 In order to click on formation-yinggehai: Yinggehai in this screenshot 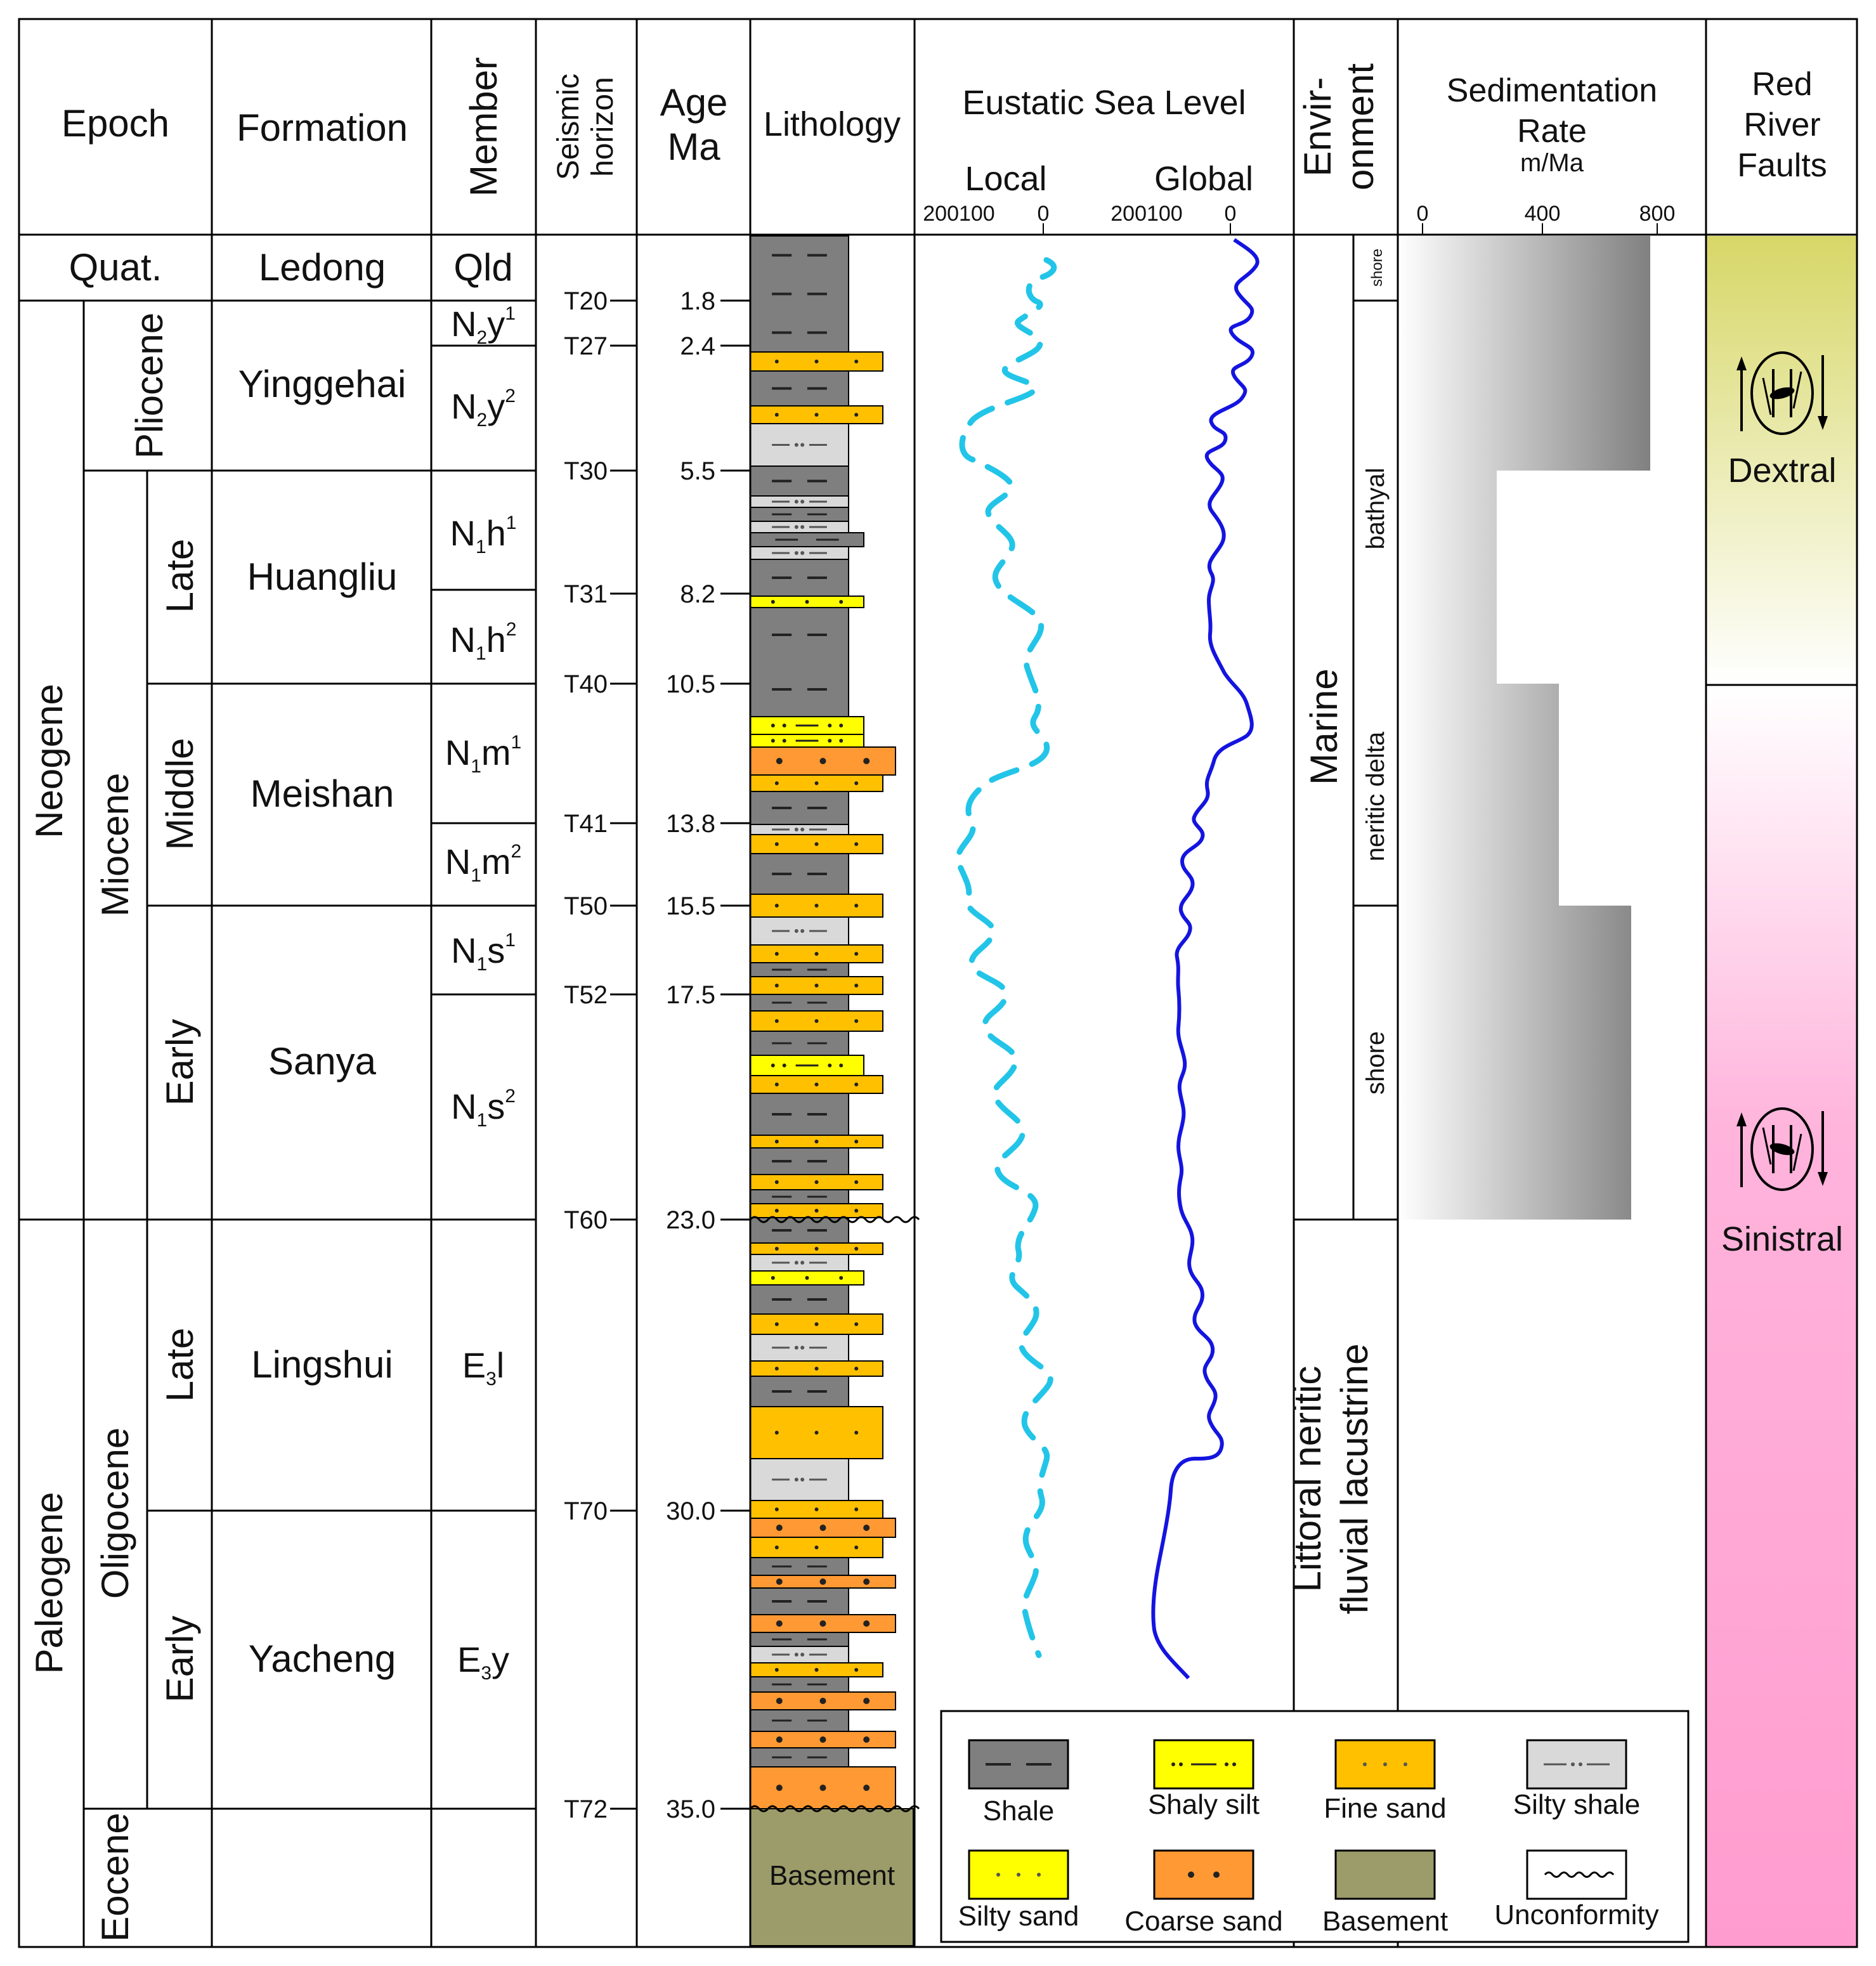, I will do `click(322, 384)`.